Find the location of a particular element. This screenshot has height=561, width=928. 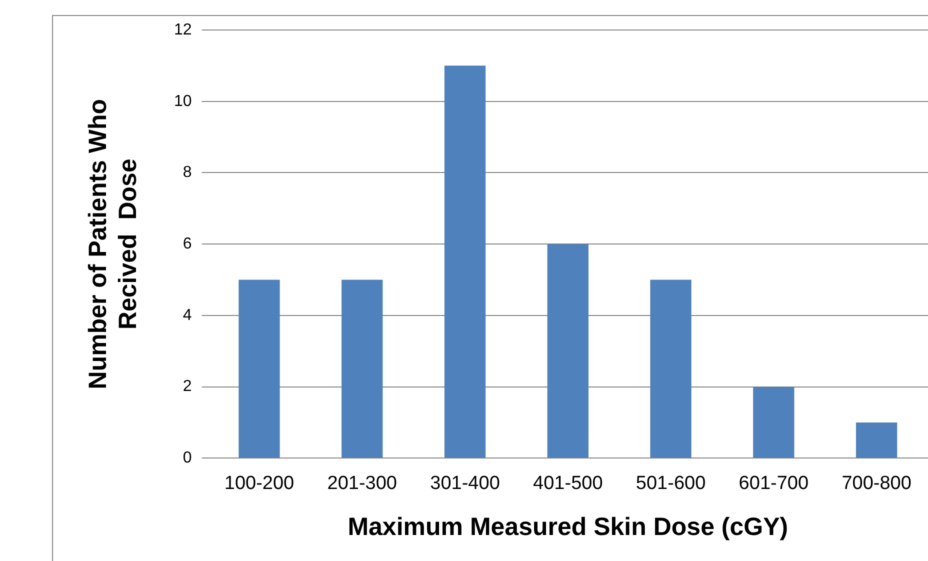

x-tick-label: 601-700 is located at coordinates (773, 483).